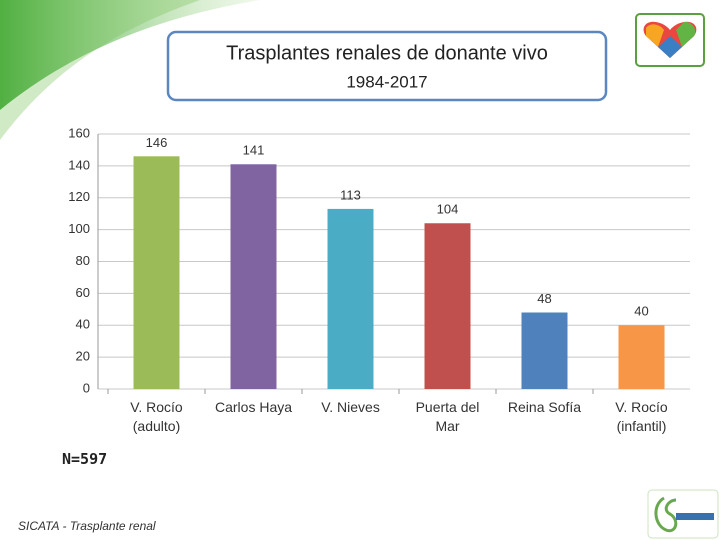 This screenshot has width=720, height=540. Describe the element at coordinates (350, 407) in the screenshot. I see `x-tick-label: V. Nieves` at that location.